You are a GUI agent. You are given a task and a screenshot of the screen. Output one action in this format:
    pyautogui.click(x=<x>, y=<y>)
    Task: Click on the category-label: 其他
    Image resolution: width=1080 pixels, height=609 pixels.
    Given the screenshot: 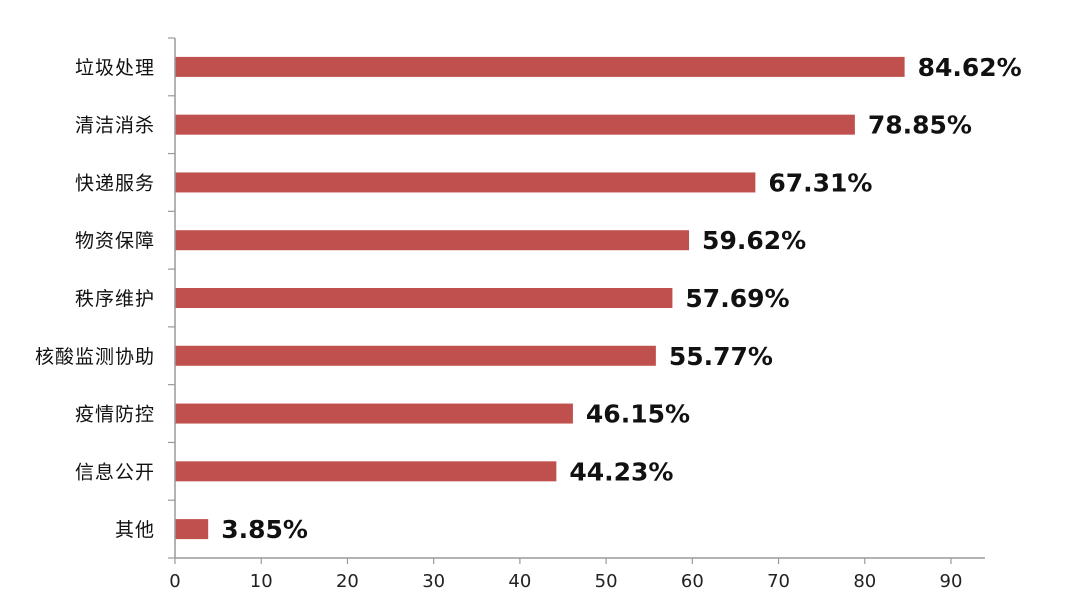 What is the action you would take?
    pyautogui.click(x=135, y=530)
    